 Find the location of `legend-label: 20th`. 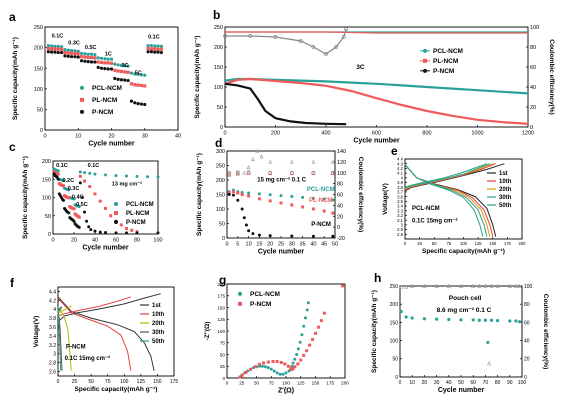

legend-label: 20th is located at coordinates (505, 190).